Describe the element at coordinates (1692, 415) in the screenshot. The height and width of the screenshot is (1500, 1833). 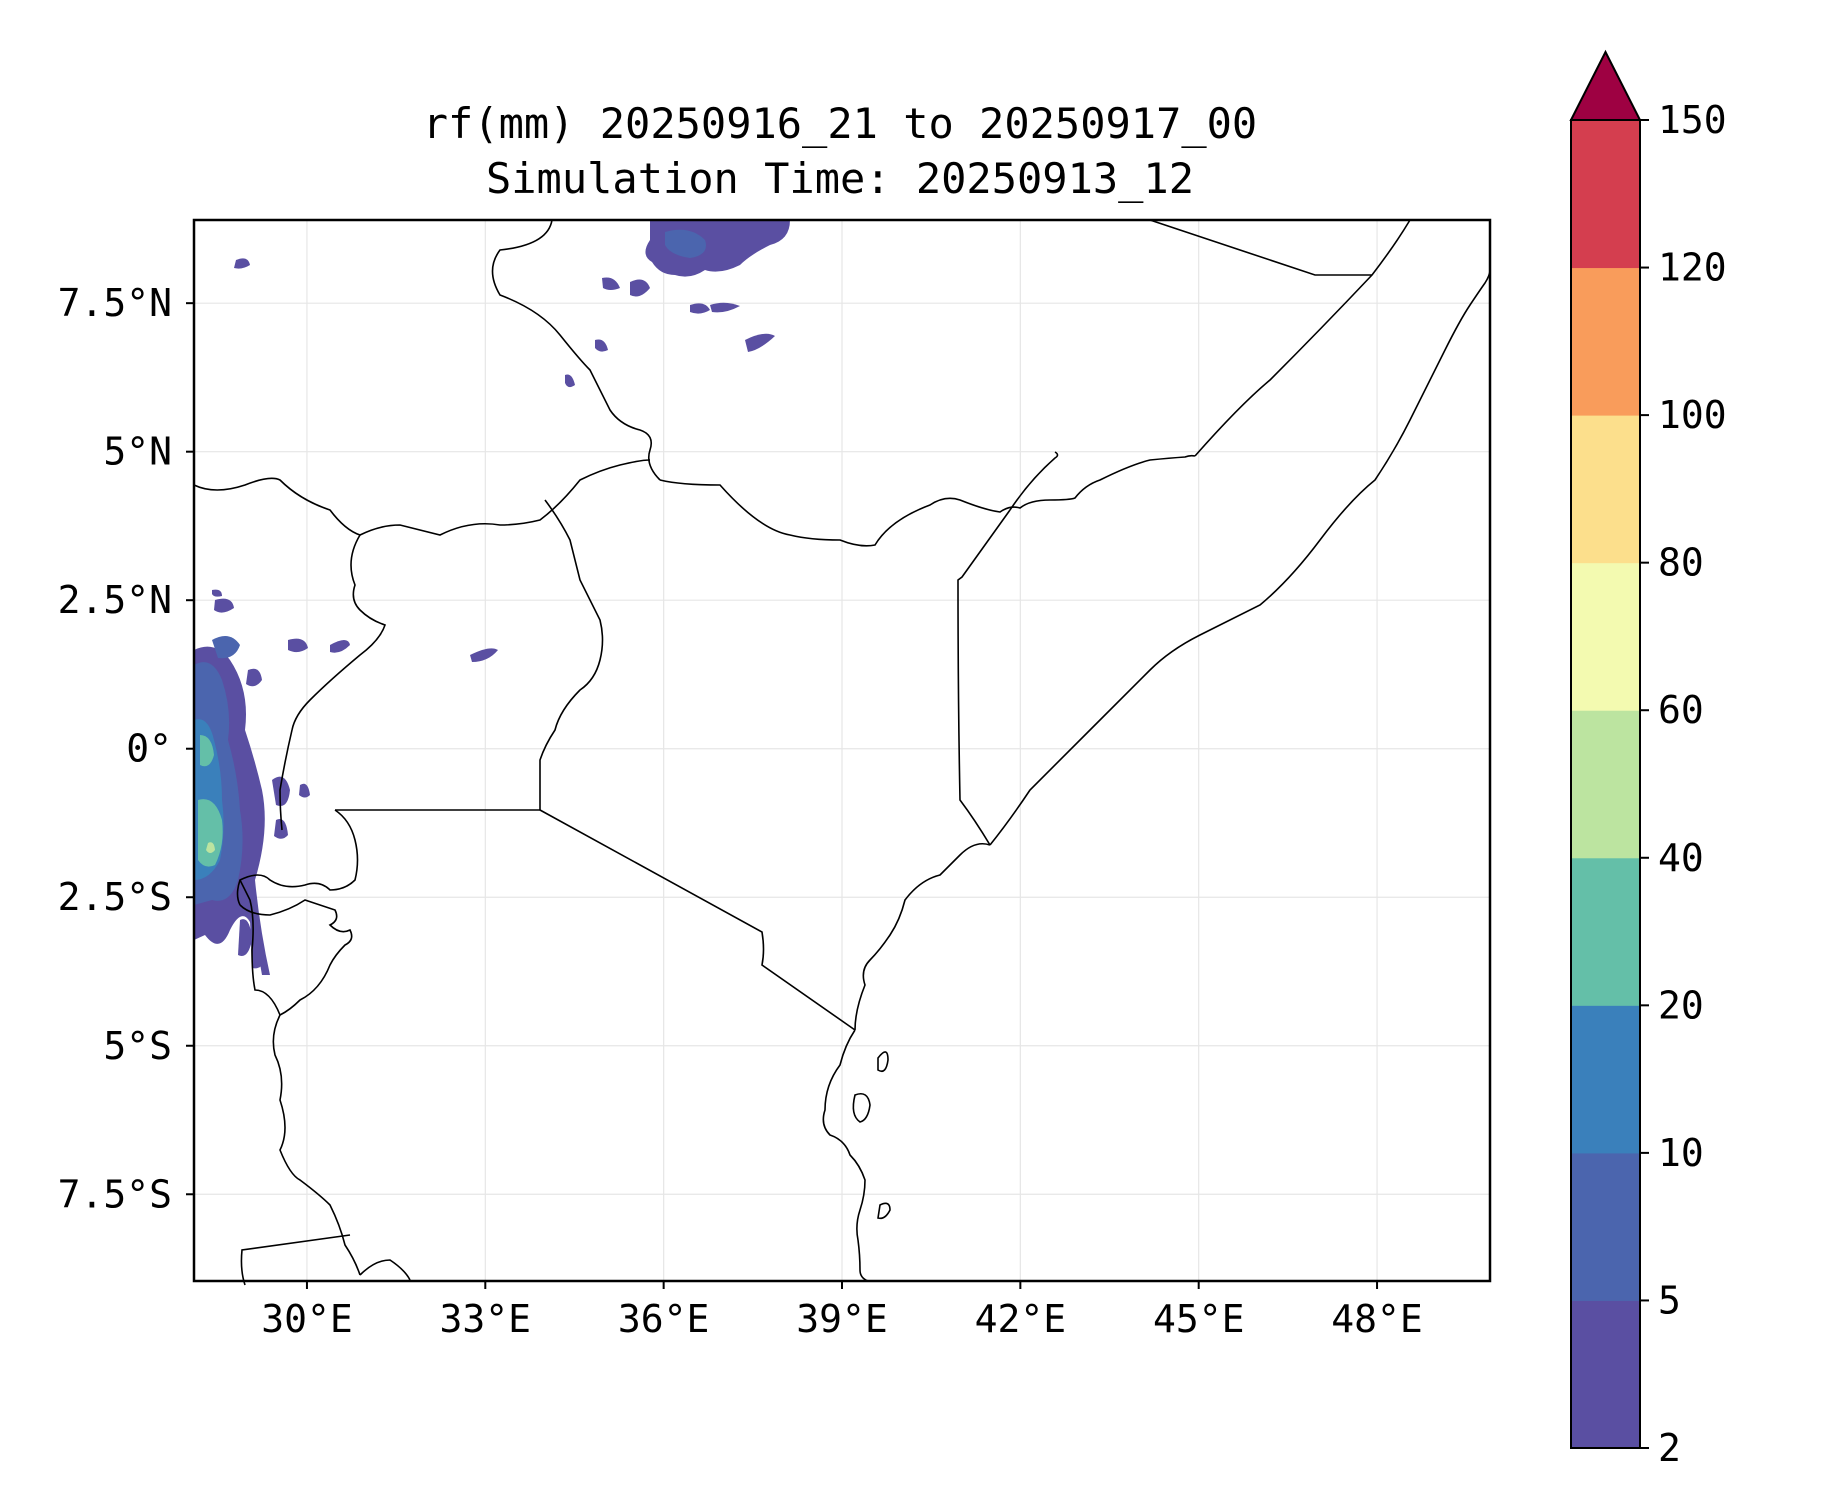
I see `colorbar-tick-label: 100` at that location.